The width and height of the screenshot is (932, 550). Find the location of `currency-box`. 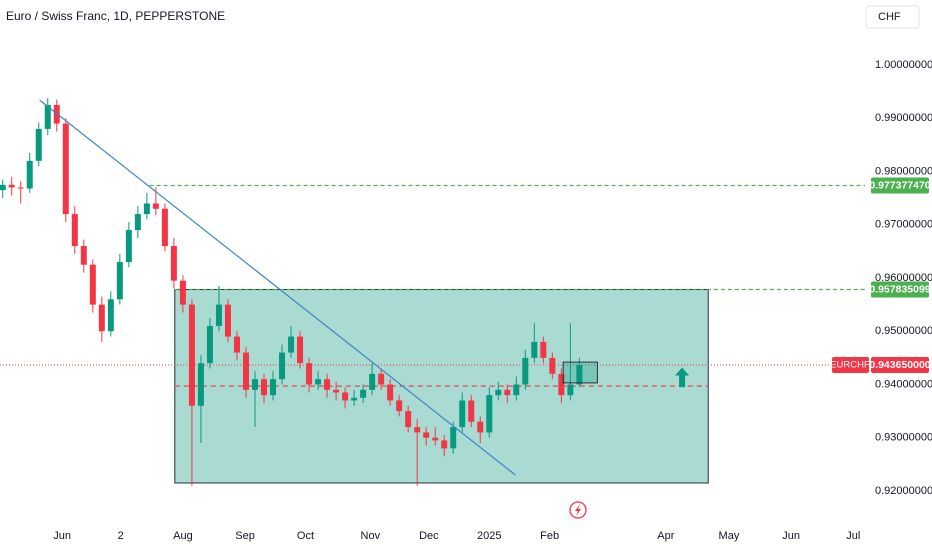

currency-box is located at coordinates (892, 17).